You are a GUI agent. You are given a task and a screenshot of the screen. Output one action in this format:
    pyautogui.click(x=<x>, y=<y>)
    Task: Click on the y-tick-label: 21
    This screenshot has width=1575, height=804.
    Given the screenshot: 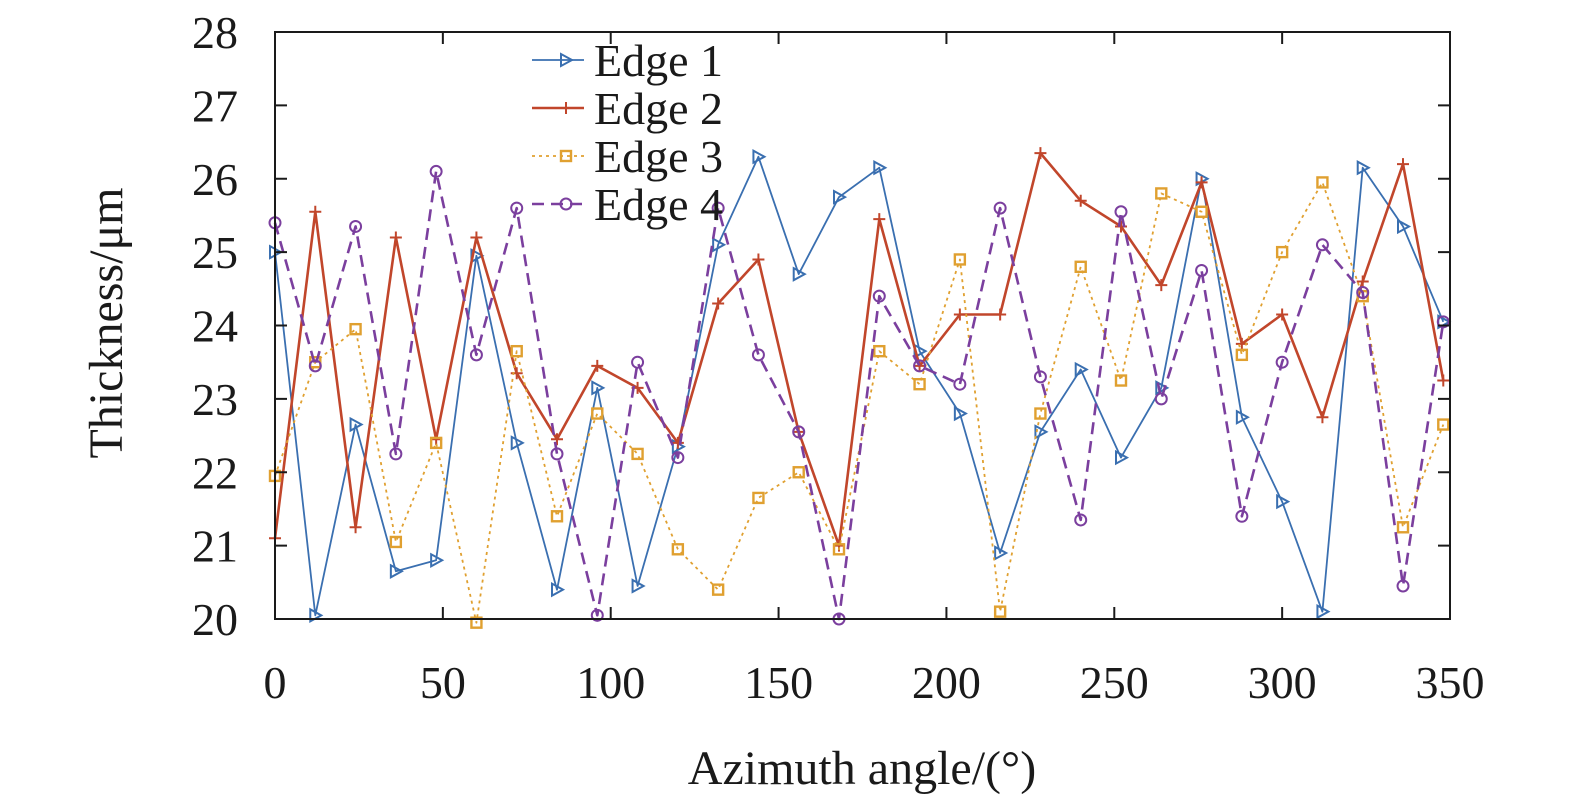 What is the action you would take?
    pyautogui.click(x=215, y=546)
    